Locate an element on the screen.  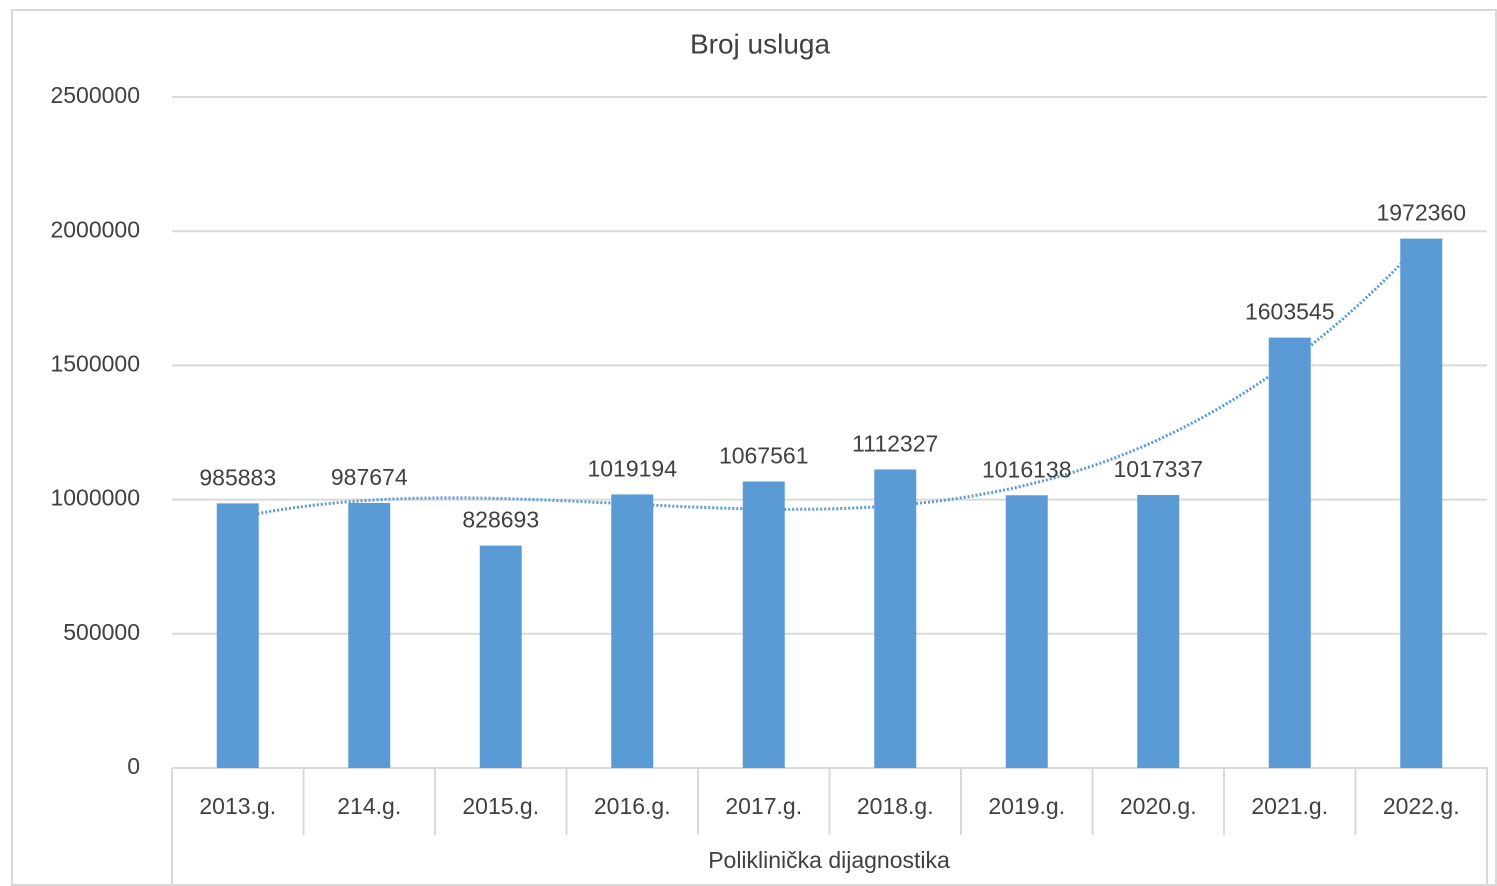
data-label: 828693 is located at coordinates (500, 520).